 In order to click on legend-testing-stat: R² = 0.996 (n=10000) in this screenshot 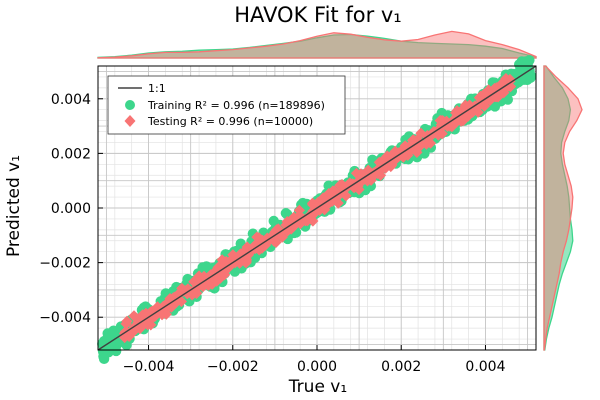, I will do `click(251, 121)`.